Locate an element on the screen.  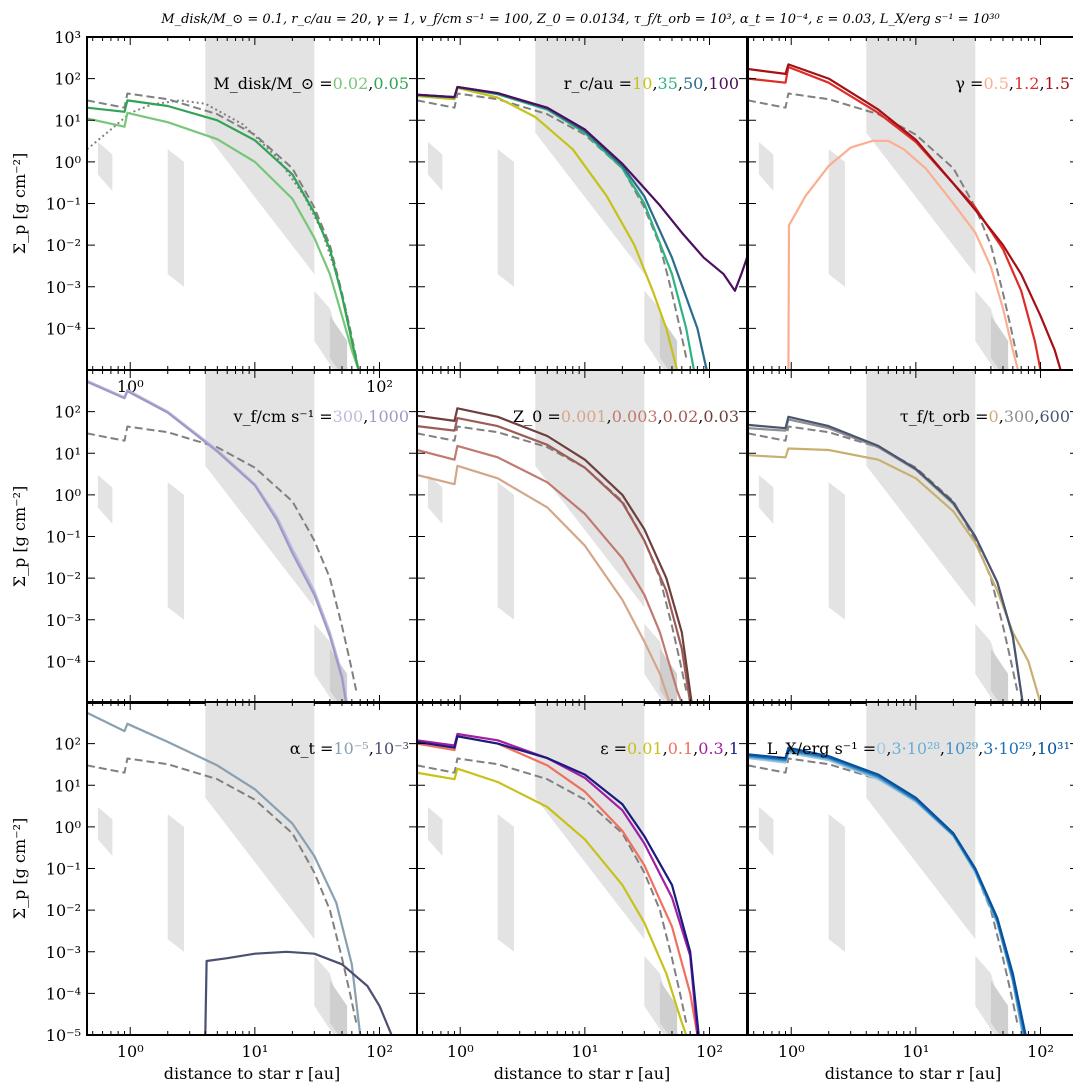
panel-middle-center: Z_0 =0.001,0.003,0.02,0.03 is located at coordinates (582, 536).